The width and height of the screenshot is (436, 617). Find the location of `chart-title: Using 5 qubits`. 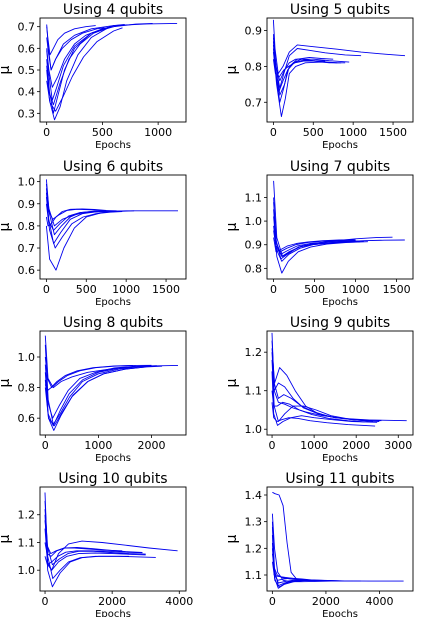

chart-title: Using 5 qubits is located at coordinates (340, 10).